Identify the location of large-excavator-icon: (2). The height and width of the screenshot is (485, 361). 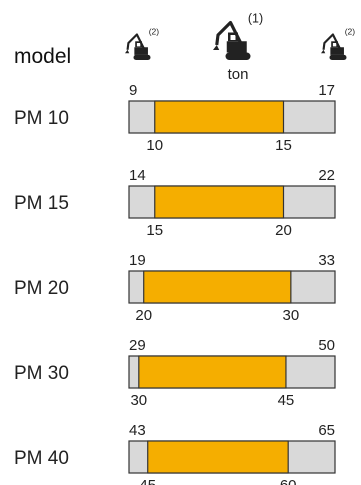
(338, 43).